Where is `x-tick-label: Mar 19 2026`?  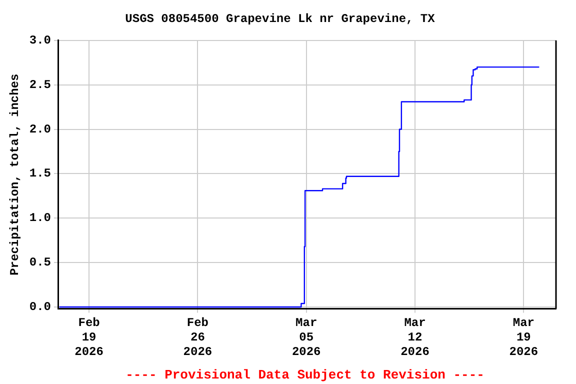
x-tick-label: Mar 19 2026 is located at coordinates (523, 337).